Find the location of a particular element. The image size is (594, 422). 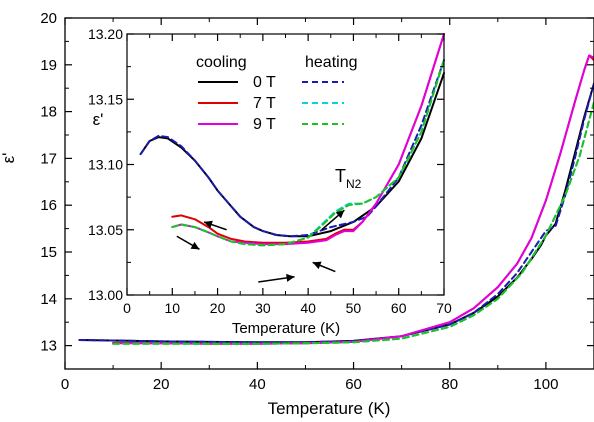

tn2-main: T is located at coordinates (340, 176).